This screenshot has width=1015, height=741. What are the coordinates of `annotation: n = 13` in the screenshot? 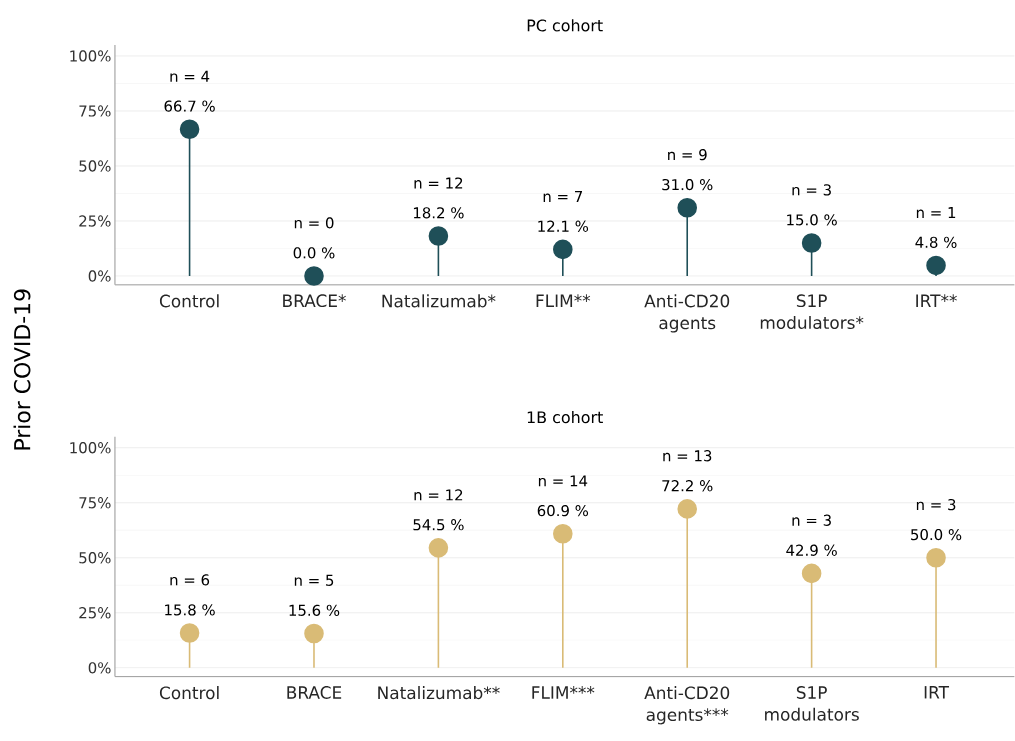 It's located at (687, 456).